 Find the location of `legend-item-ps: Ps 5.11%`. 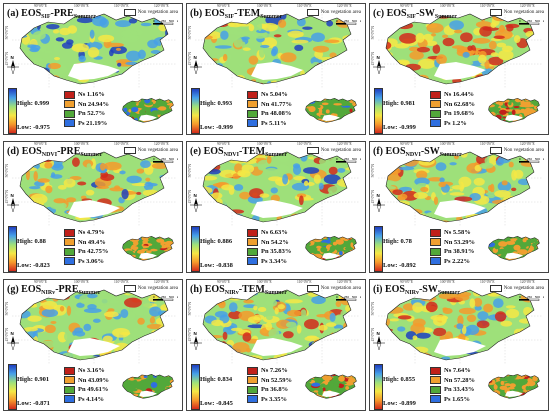

legend-item-ps: Ps 5.11% is located at coordinates (272, 124).